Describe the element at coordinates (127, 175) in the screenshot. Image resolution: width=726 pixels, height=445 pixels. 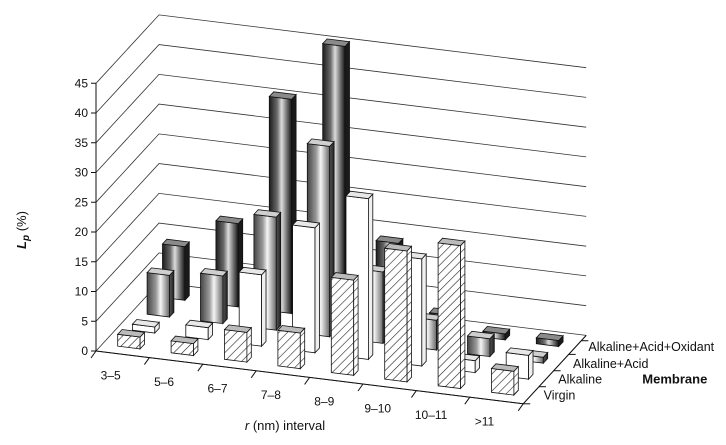
I see `left-wall` at that location.